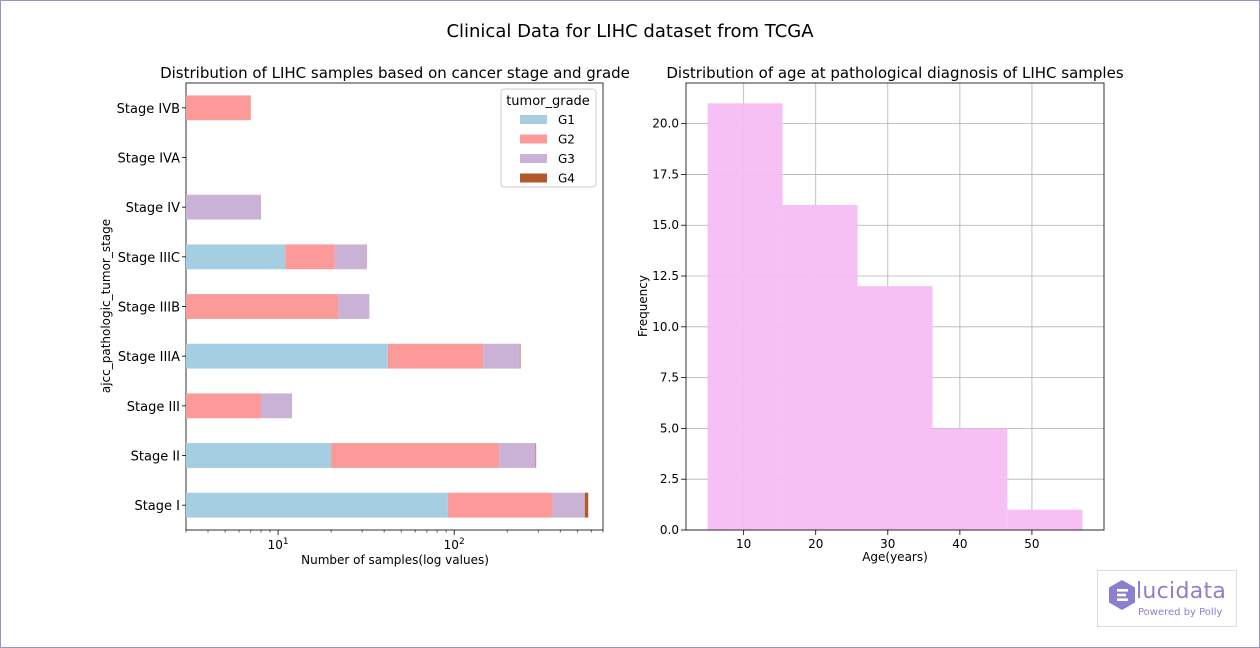  I want to click on legend-swatch-G2, so click(533, 139).